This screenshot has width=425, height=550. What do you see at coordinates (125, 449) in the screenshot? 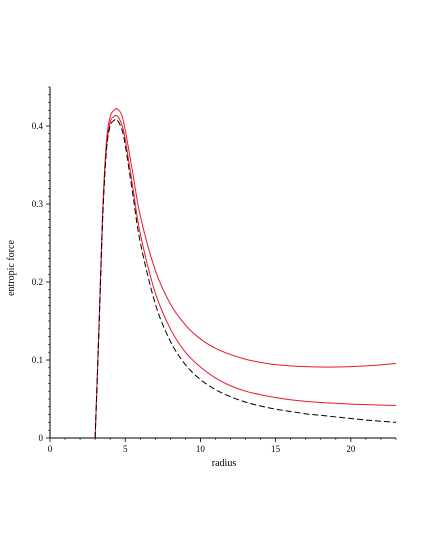
I see `x-tick-label: 5` at bounding box center [125, 449].